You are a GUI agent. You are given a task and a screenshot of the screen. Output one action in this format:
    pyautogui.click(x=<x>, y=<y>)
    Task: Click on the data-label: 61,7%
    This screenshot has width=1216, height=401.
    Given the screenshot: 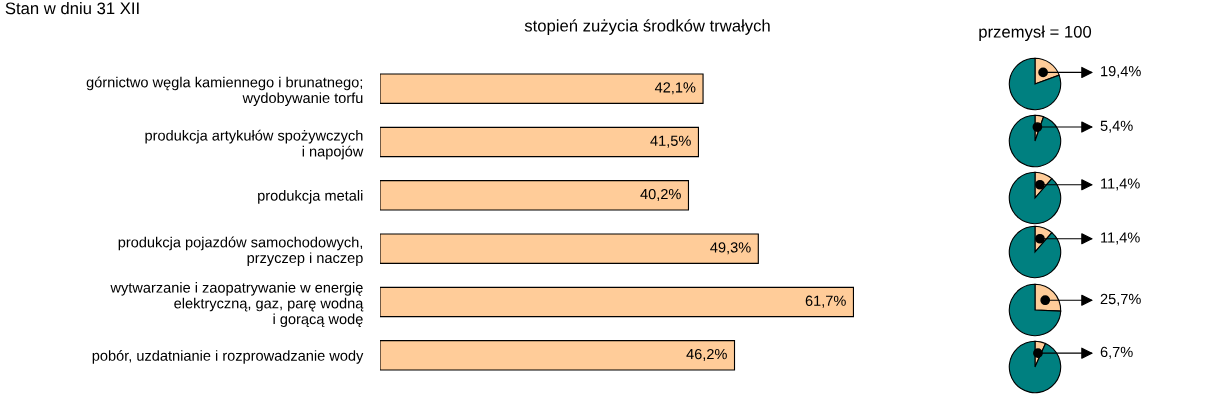 What is the action you would take?
    pyautogui.click(x=825, y=301)
    